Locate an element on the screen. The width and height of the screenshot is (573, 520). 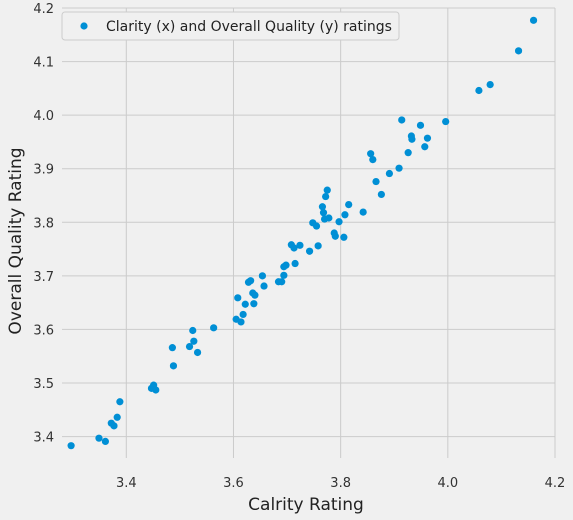
y-tick-label: 3.8 is located at coordinates (43, 223).